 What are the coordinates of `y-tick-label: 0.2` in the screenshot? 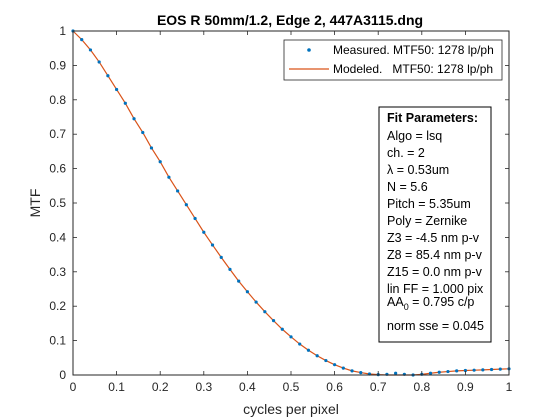 It's located at (57, 306).